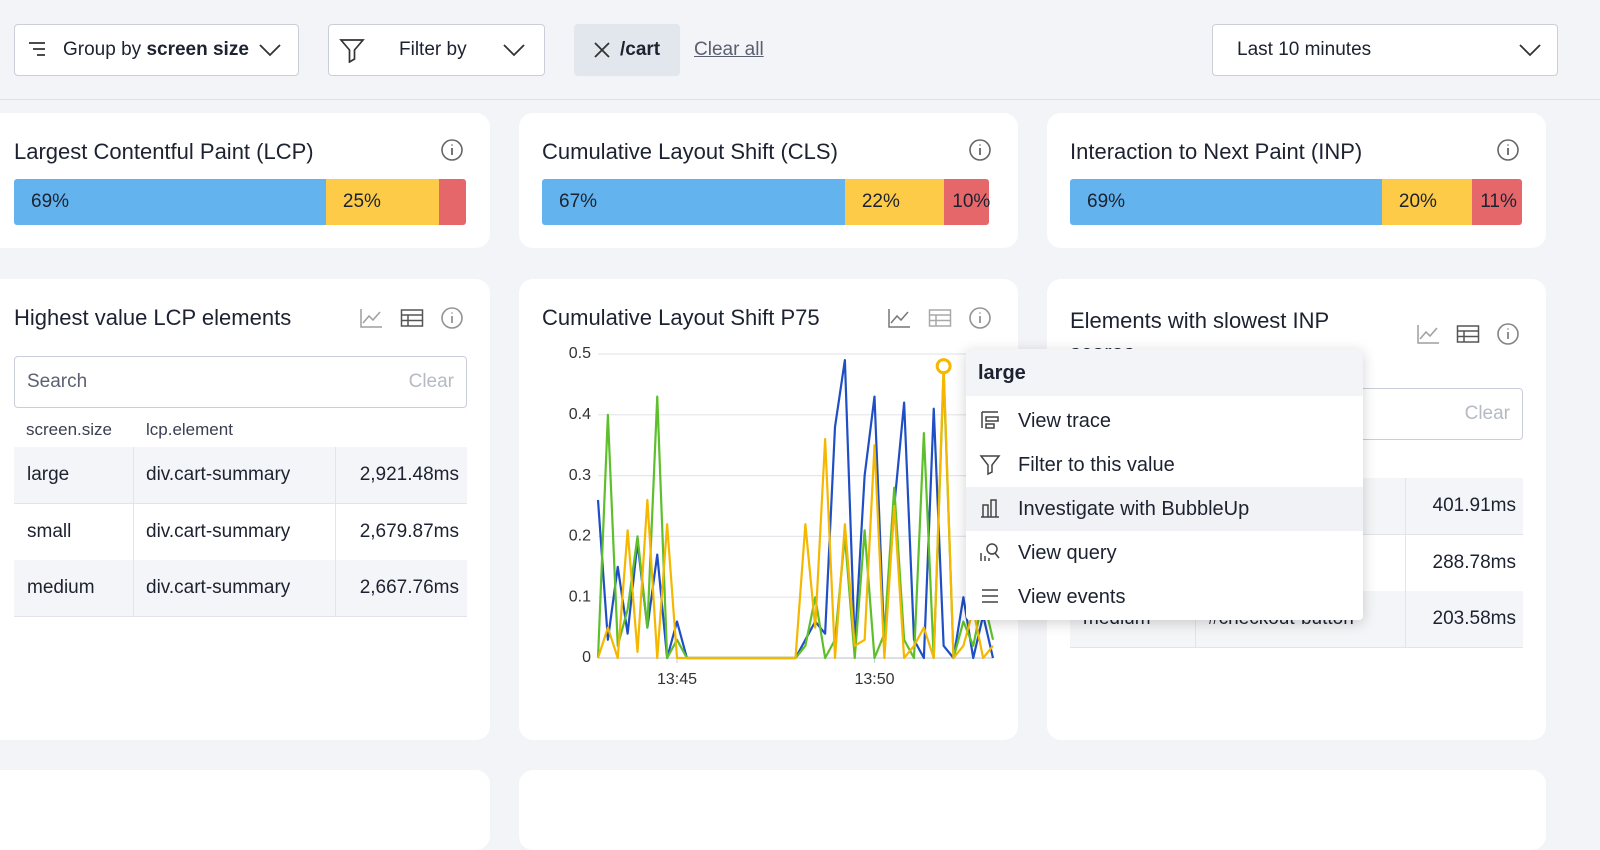 This screenshot has width=1600, height=850. Describe the element at coordinates (1065, 421) in the screenshot. I see `menu-item-label: View trace` at that location.